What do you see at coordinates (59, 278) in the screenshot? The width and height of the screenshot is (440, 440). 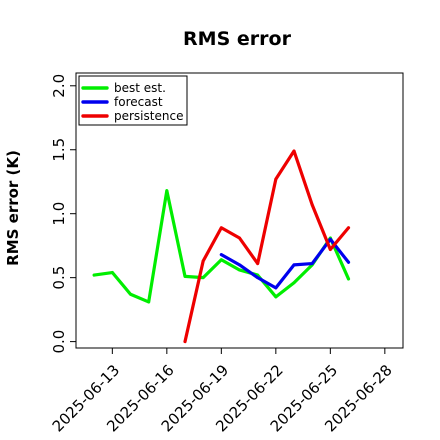 I see `y-tick-label: 0.5` at bounding box center [59, 278].